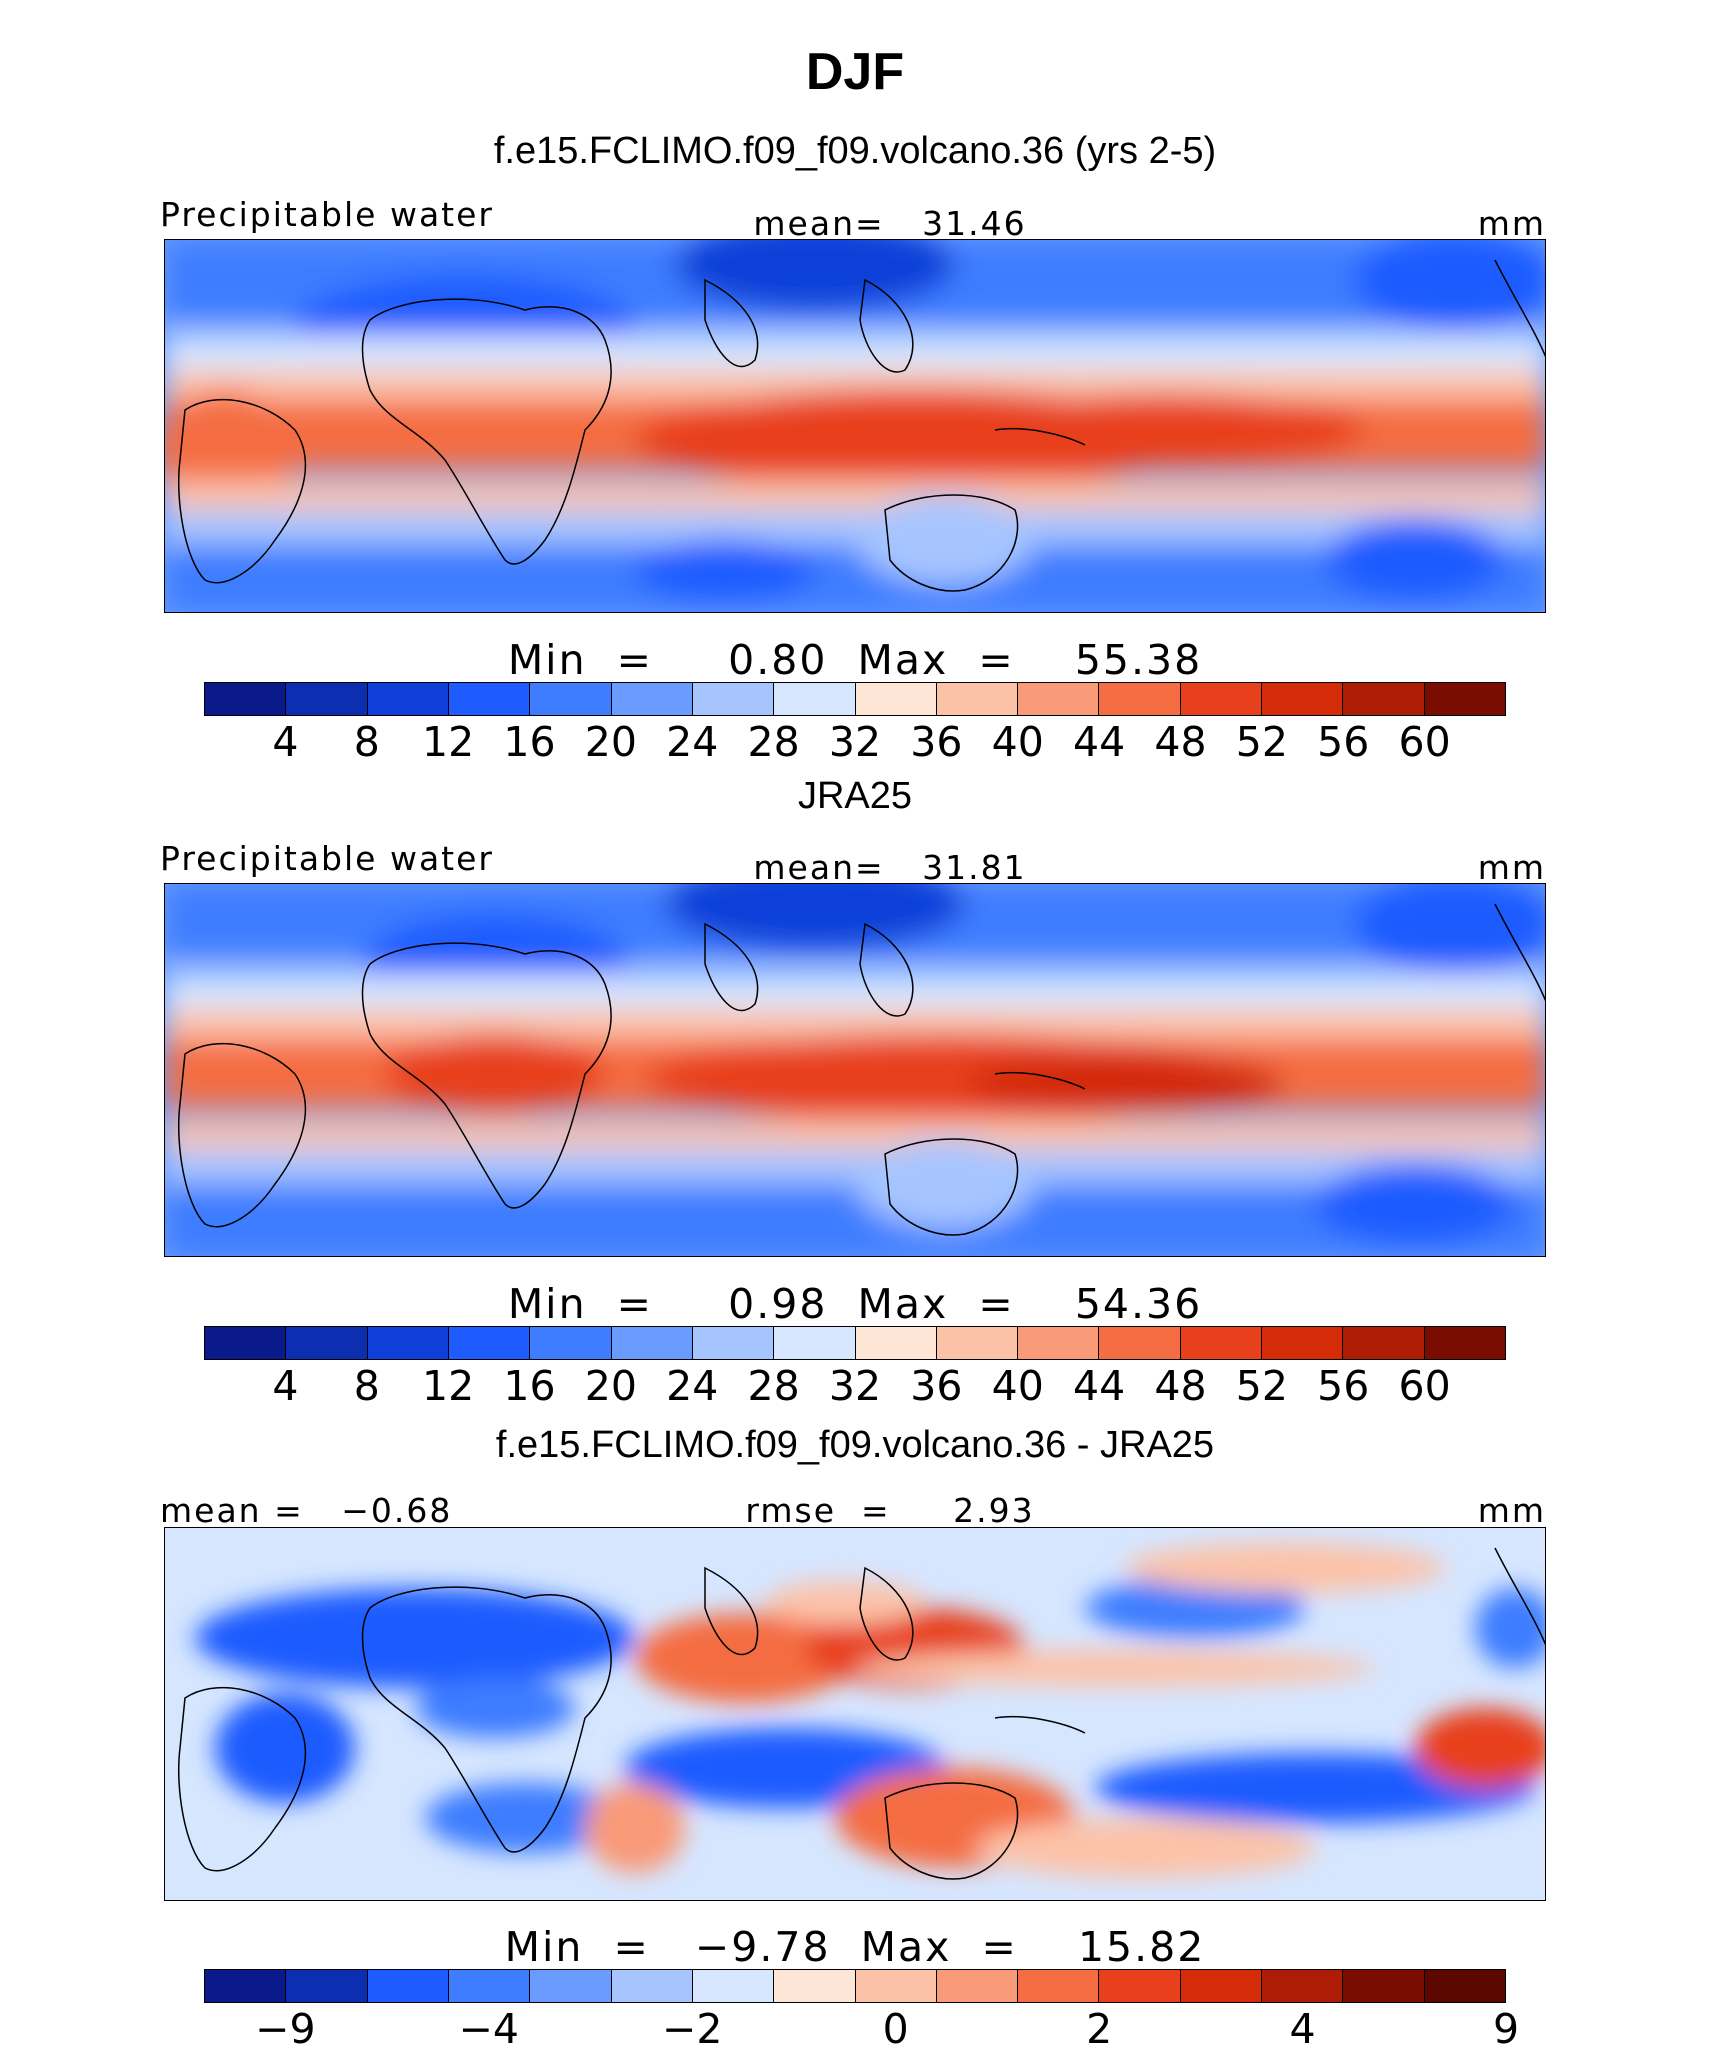 The width and height of the screenshot is (1710, 2053). I want to click on colorbar-tick-label: 52, so click(1261, 1386).